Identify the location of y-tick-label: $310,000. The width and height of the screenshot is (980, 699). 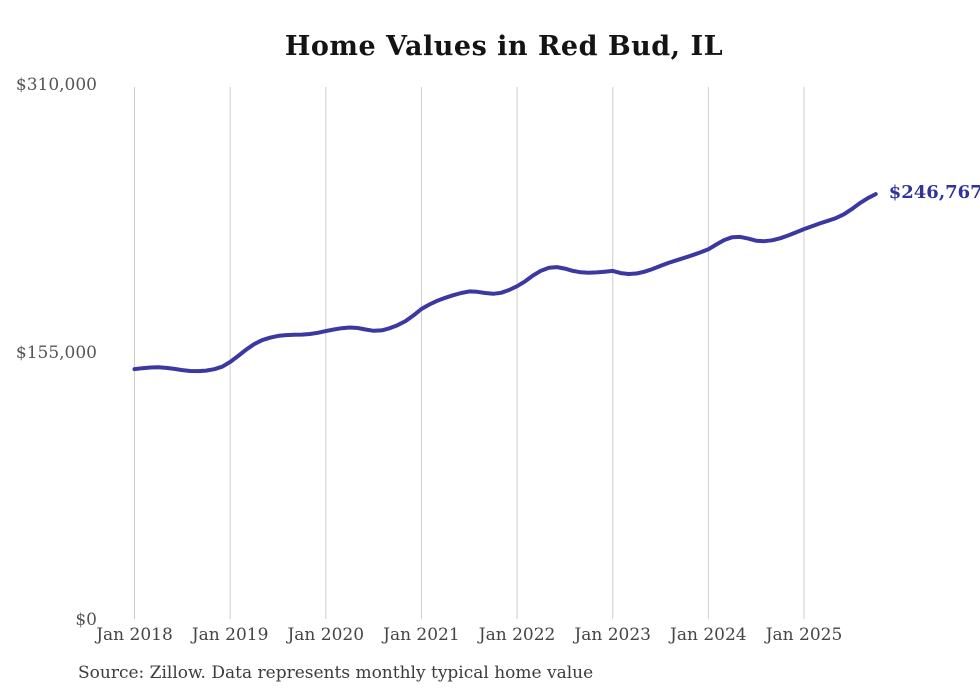
(56, 85).